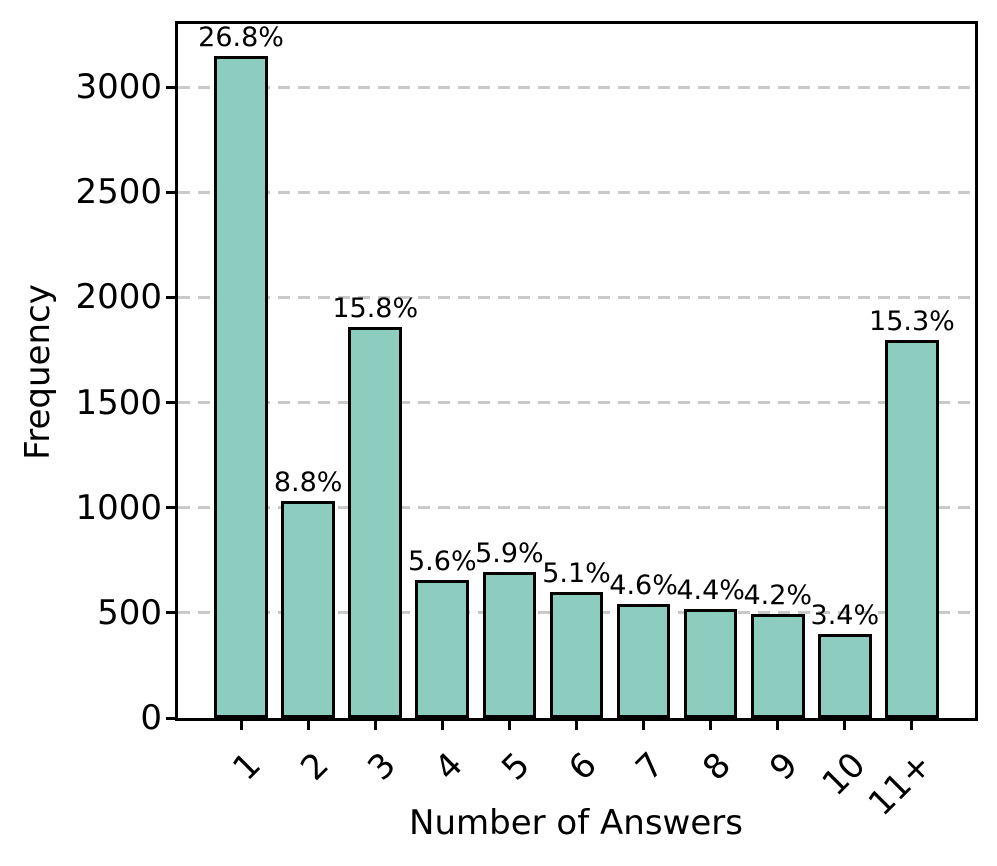  Describe the element at coordinates (515, 766) in the screenshot. I see `x-tick-label: 5` at that location.